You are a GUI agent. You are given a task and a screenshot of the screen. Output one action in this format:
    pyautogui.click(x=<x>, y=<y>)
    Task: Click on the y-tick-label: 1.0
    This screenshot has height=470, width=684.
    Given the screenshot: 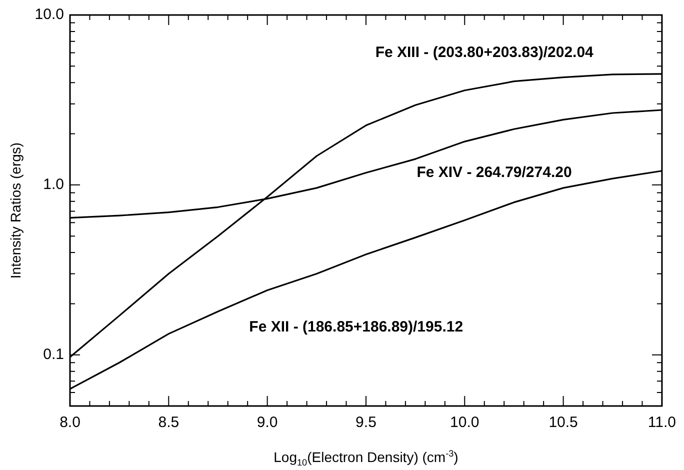 What is the action you would take?
    pyautogui.click(x=53, y=185)
    